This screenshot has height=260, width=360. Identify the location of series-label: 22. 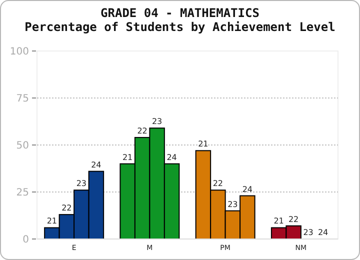
(67, 208).